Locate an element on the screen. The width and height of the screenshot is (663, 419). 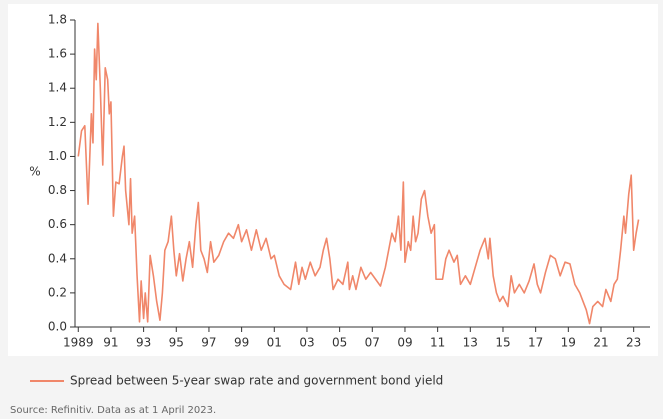
y-tick-label: 1.4 is located at coordinates (57, 88).